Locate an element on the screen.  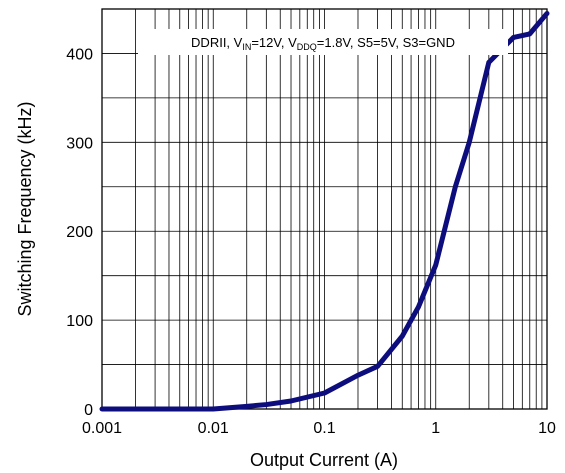
annotation: DDRII, VIN=12V, VDDQ=1.8V, S5=5V, S3=GND is located at coordinates (323, 43).